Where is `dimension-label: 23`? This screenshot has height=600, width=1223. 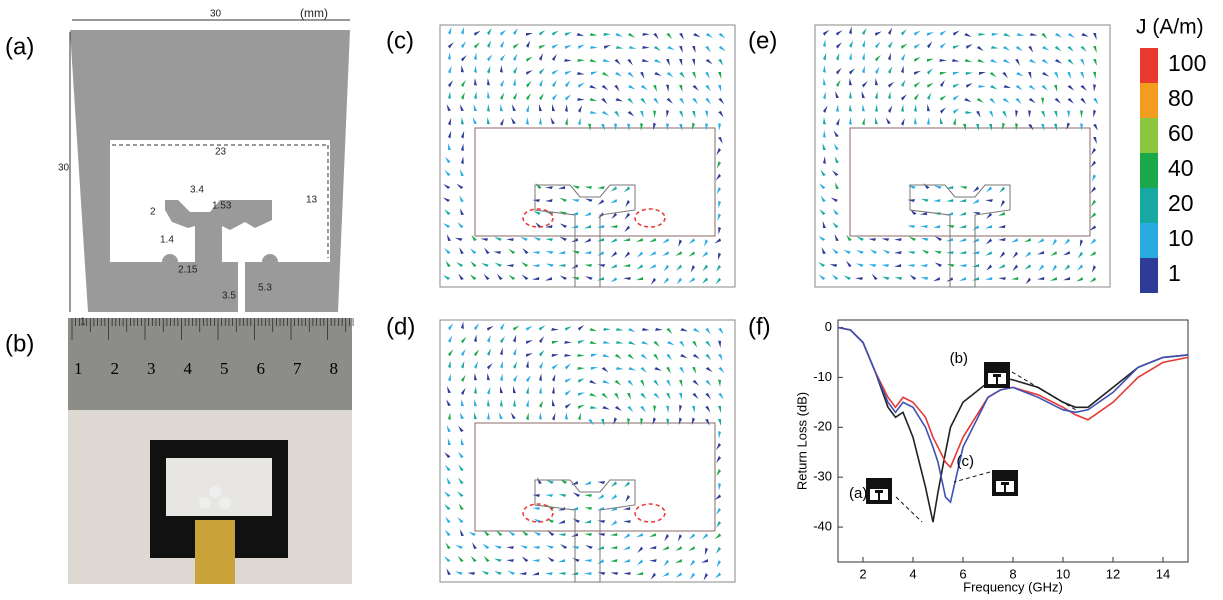 dimension-label: 23 is located at coordinates (221, 152).